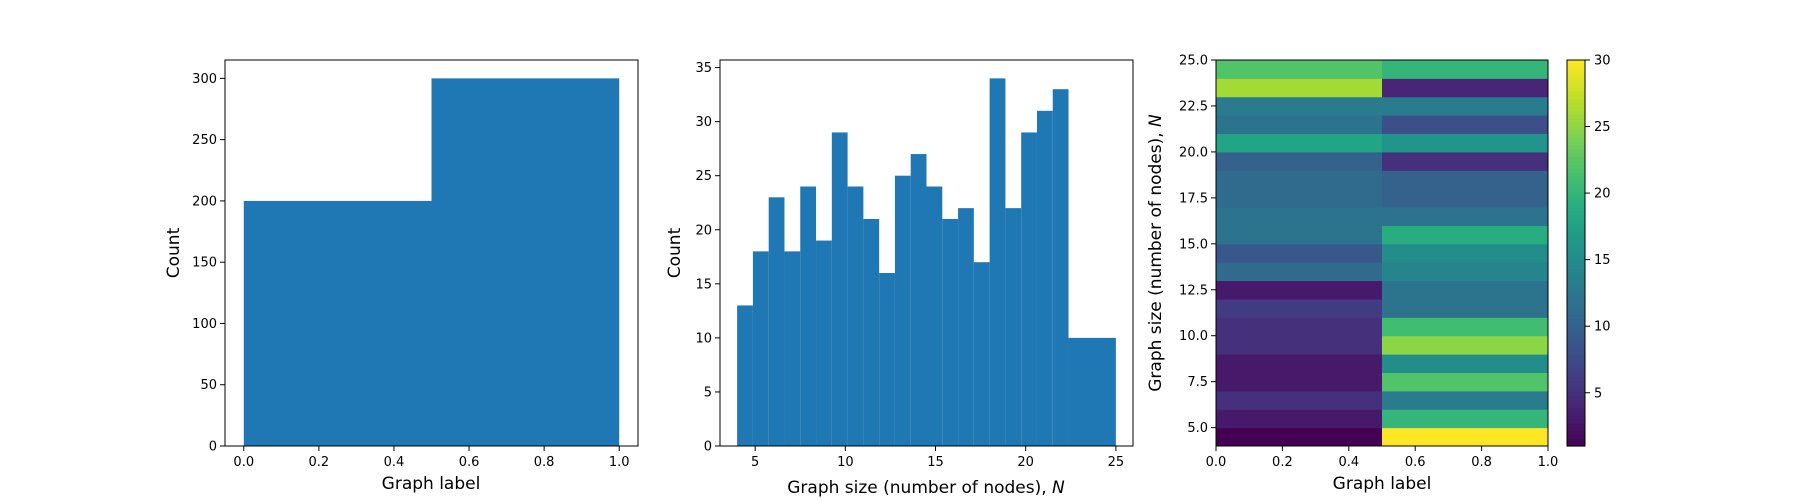 Image resolution: width=1800 pixels, height=500 pixels. Describe the element at coordinates (204, 263) in the screenshot. I see `y-tick-label: 150` at that location.